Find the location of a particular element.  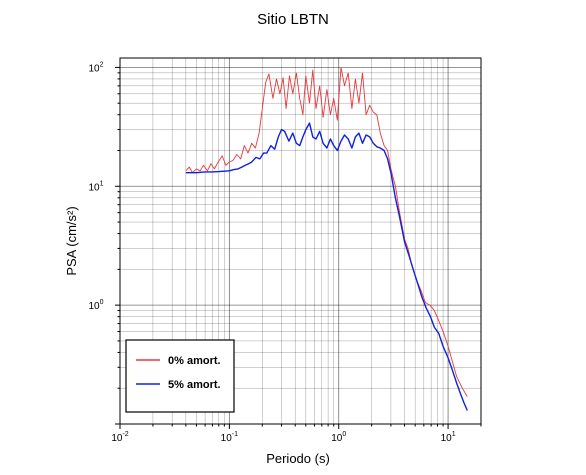

legend-box is located at coordinates (180, 376).